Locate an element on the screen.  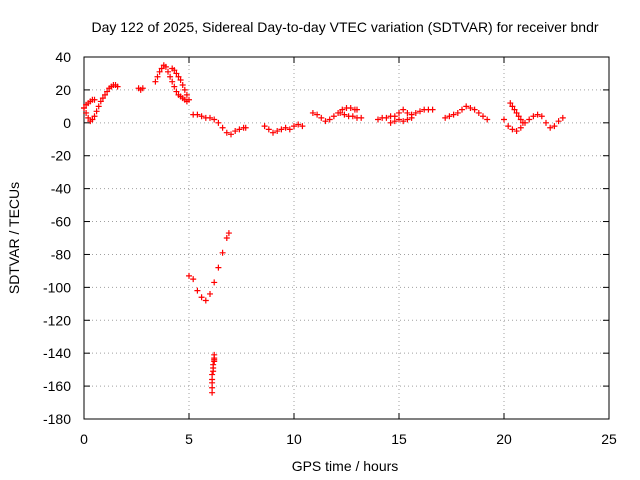
y-tick-label: -140 is located at coordinates (57, 353).